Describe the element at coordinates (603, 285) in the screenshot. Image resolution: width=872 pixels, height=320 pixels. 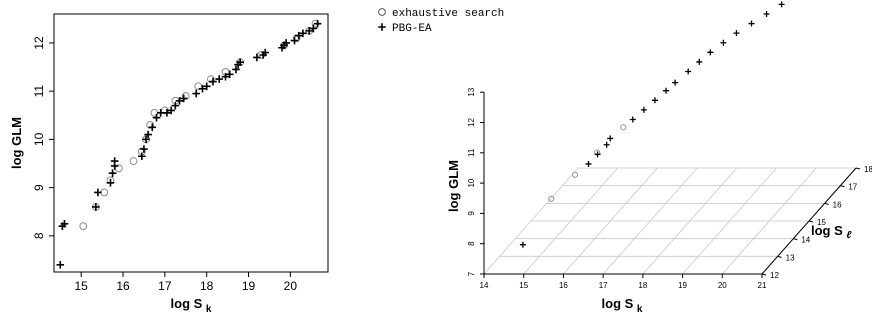
I see `x-tick-label: 17` at that location.